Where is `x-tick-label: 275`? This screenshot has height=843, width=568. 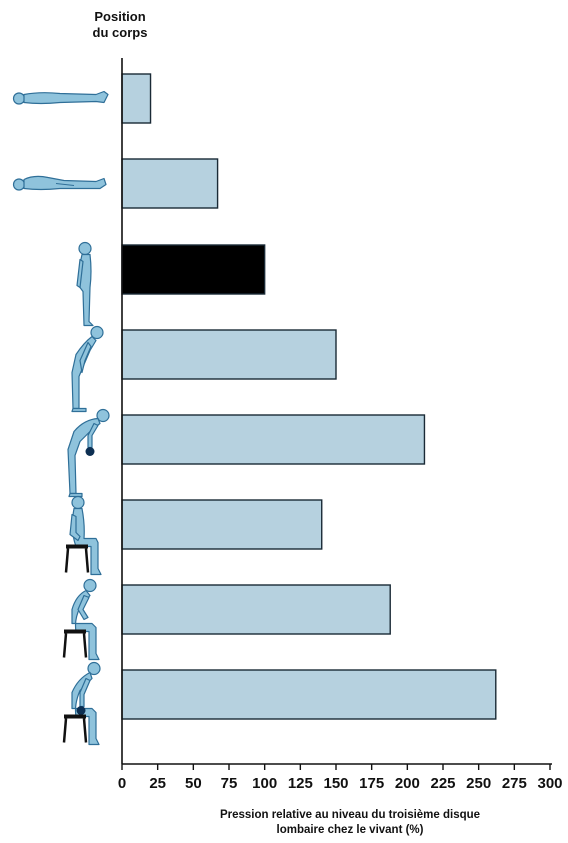
x-tick-label: 275 is located at coordinates (514, 783).